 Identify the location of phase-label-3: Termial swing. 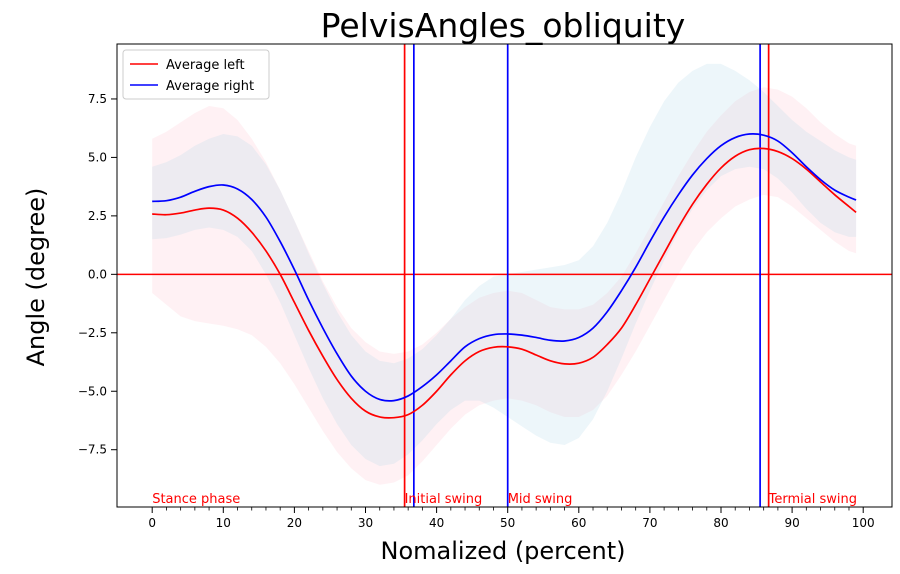
(812, 499).